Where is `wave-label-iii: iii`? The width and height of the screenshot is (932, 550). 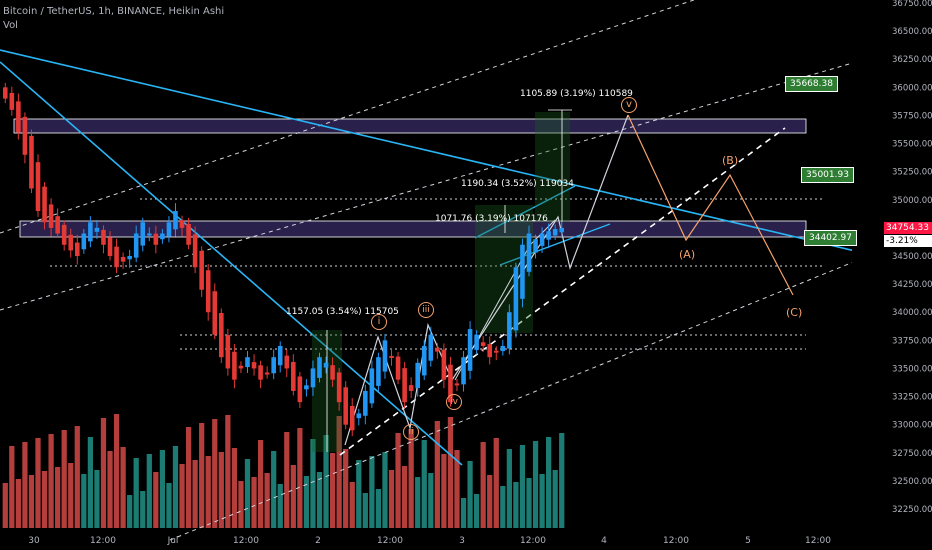 wave-label-iii: iii is located at coordinates (426, 310).